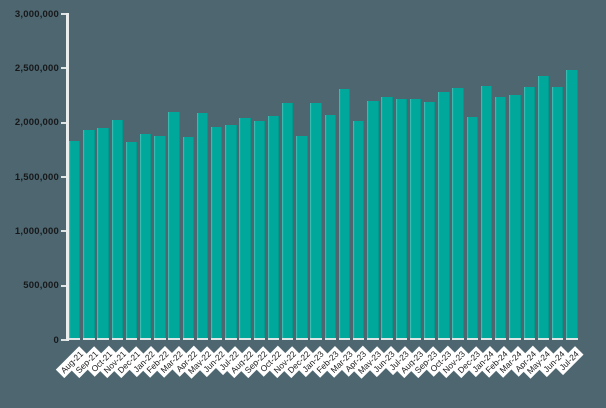 The width and height of the screenshot is (606, 408). What do you see at coordinates (313, 362) in the screenshot?
I see `x-axis-label: Jan-23` at bounding box center [313, 362].